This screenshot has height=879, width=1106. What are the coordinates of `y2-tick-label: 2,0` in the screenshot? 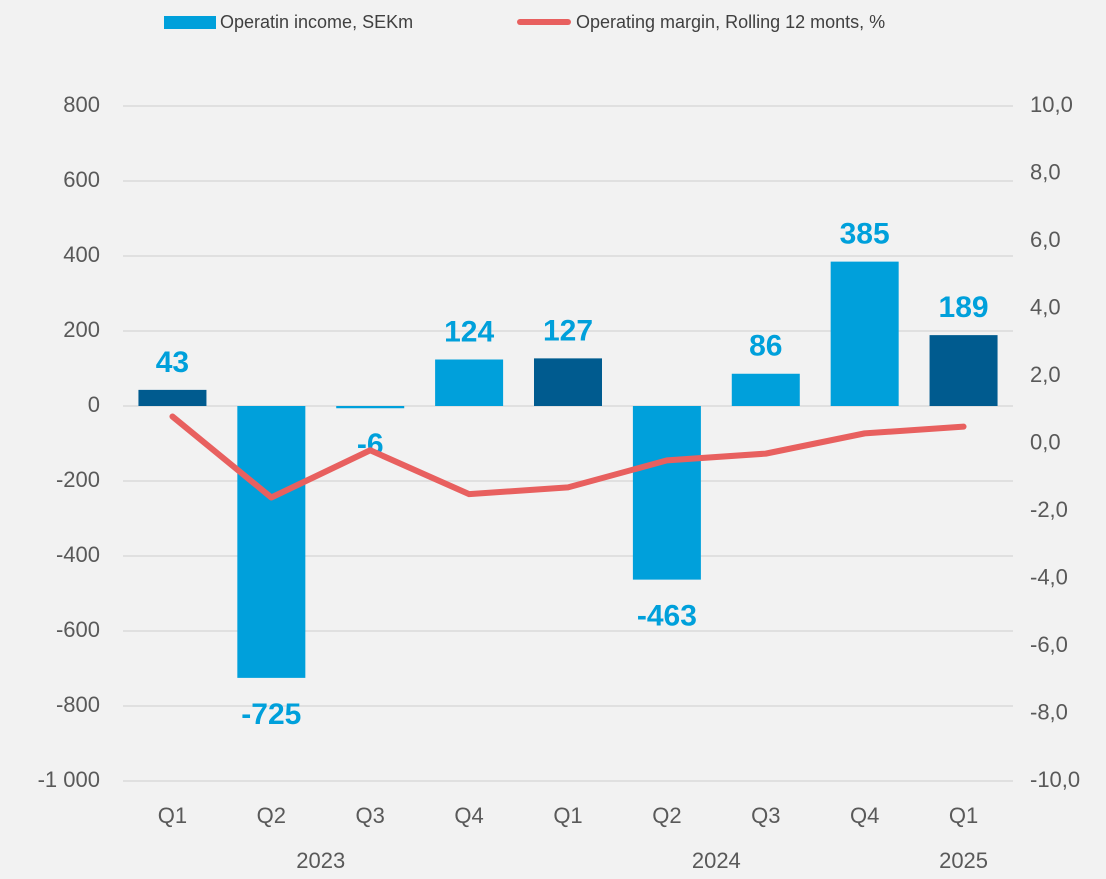 It's located at (1045, 374).